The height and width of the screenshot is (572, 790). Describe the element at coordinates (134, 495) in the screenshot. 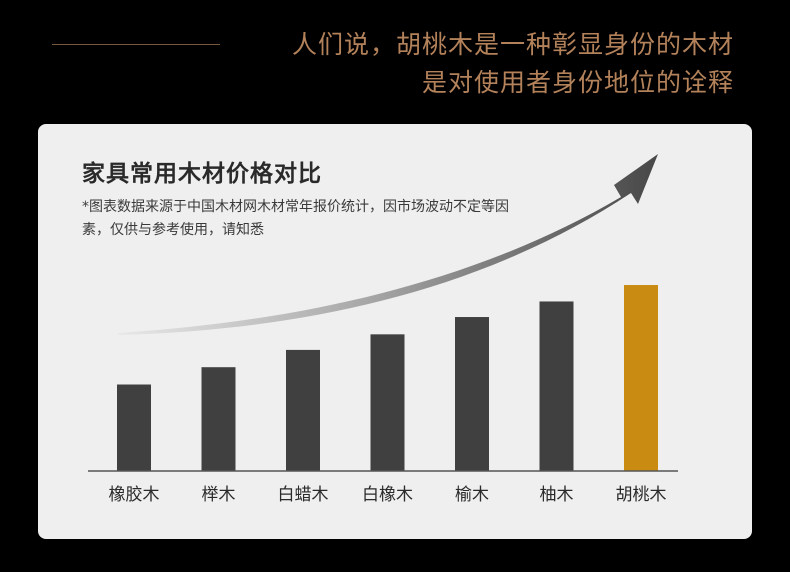

I see `x-tick-label: 橡胶木` at that location.